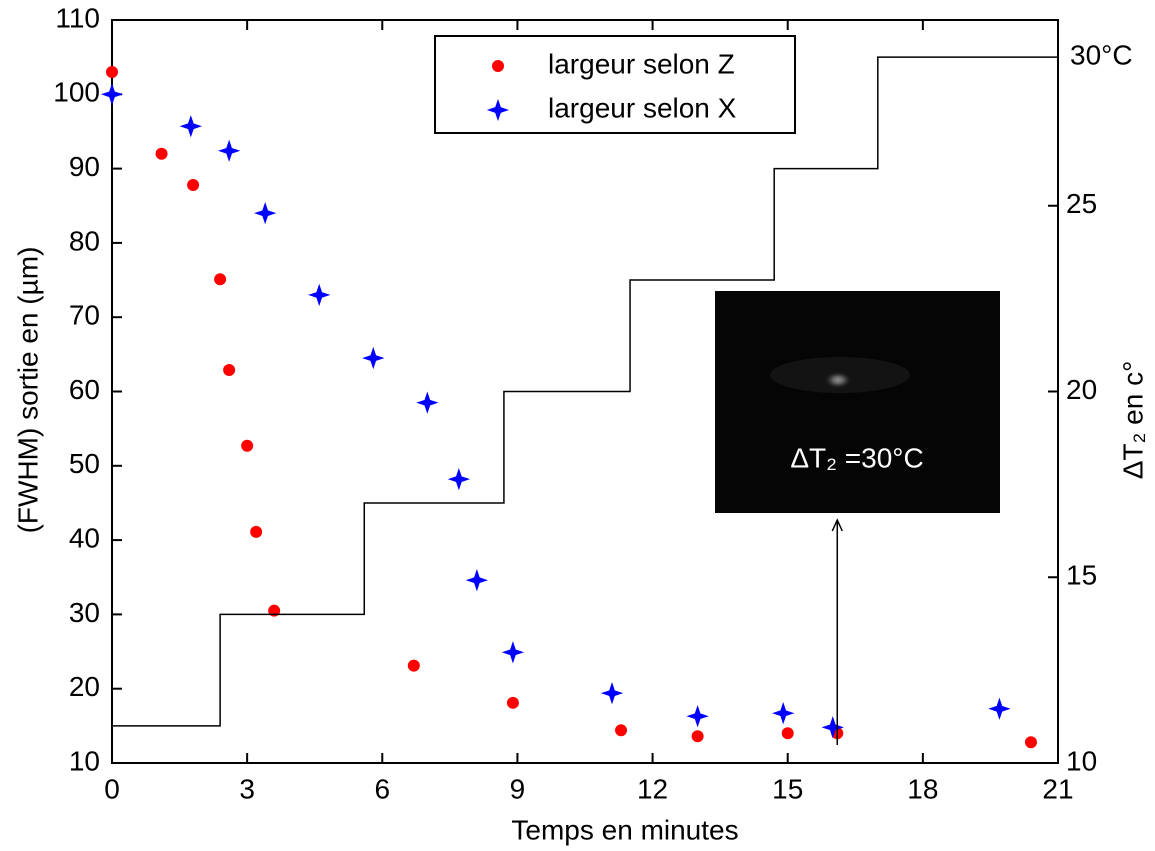  I want to click on x-tick-label: 3, so click(247, 788).